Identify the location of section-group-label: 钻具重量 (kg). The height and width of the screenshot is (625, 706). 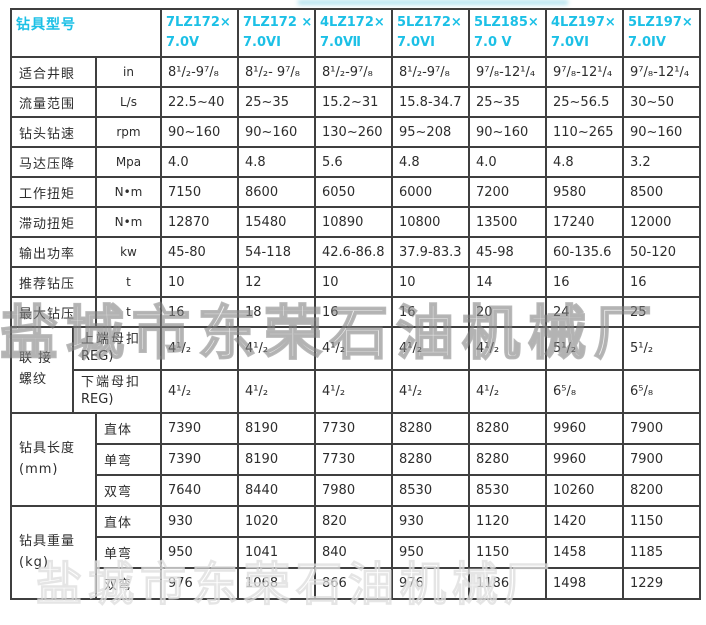
(53, 552).